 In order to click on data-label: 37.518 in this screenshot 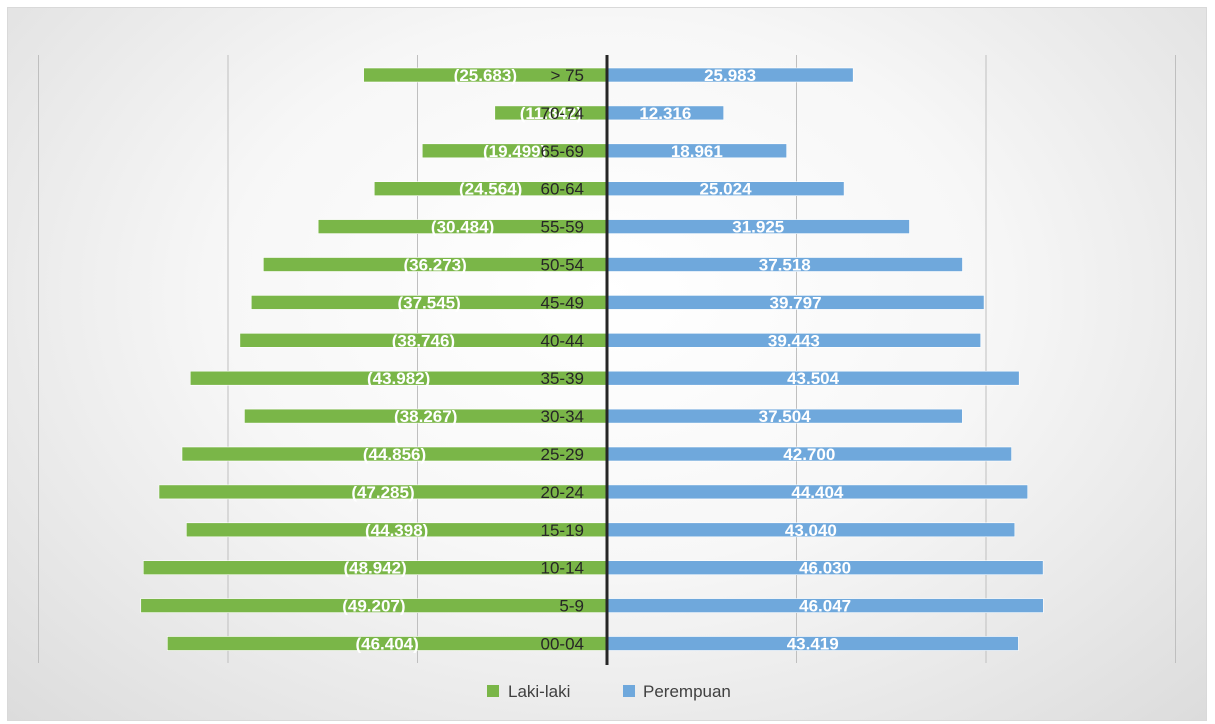, I will do `click(785, 265)`.